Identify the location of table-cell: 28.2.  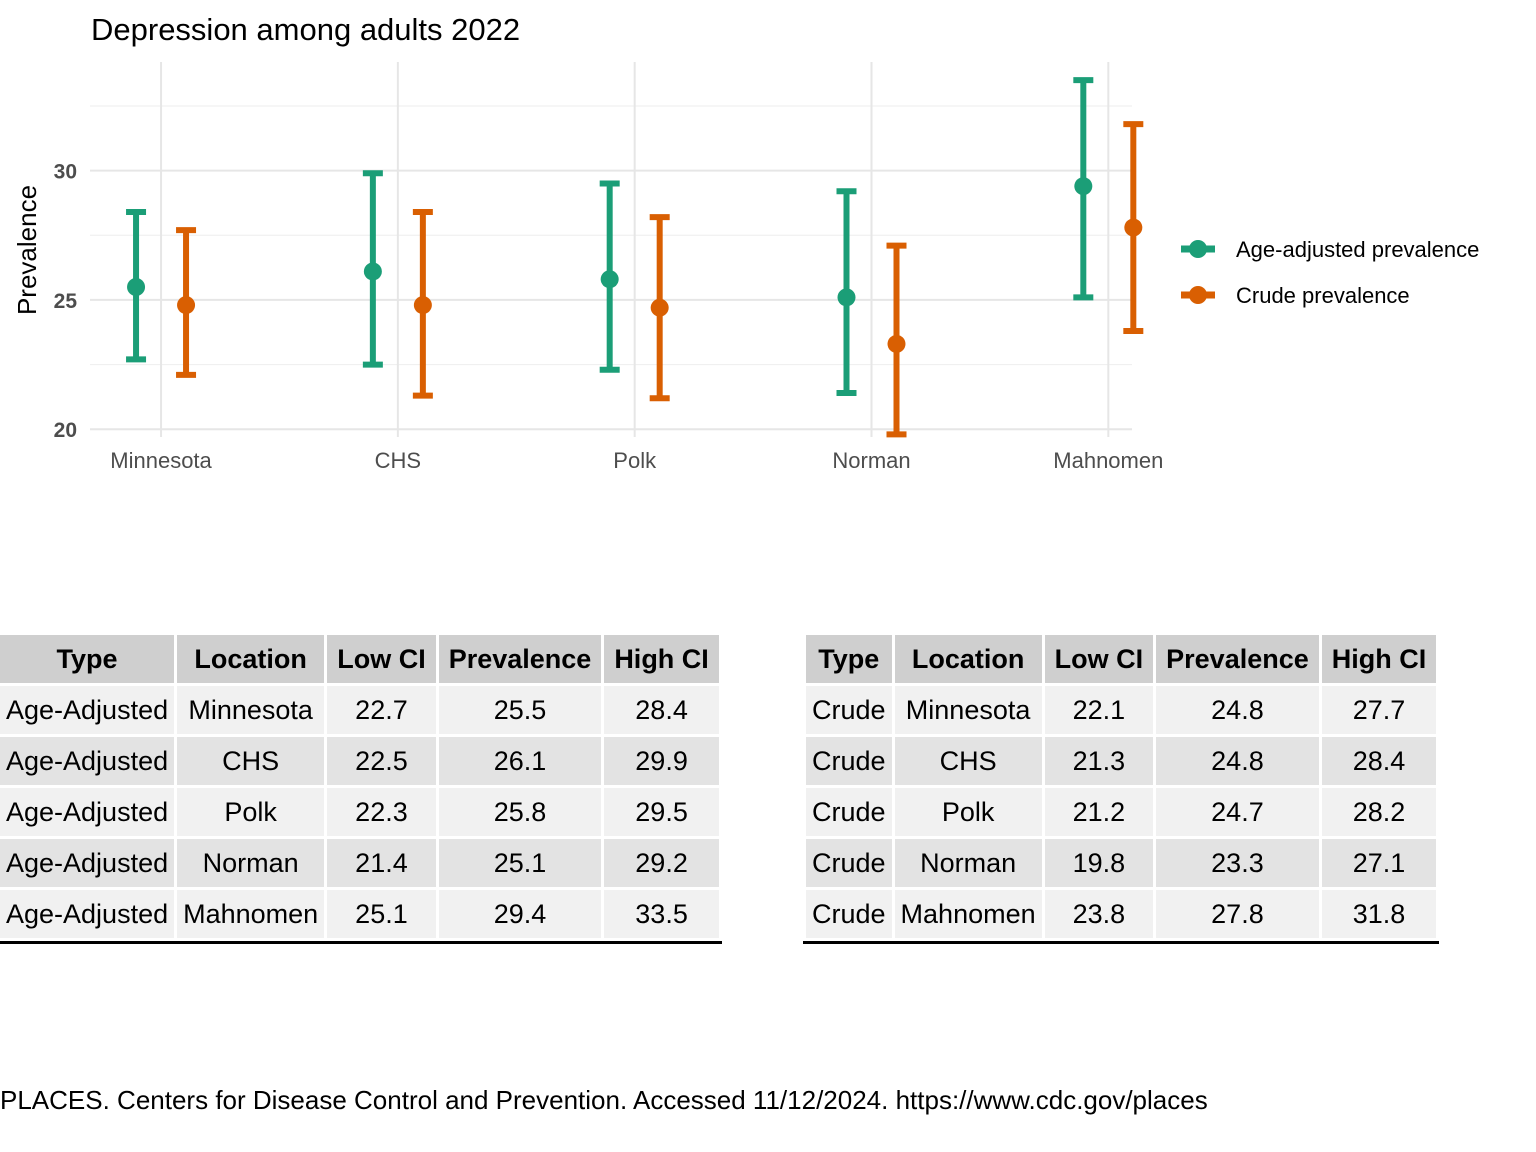
(1379, 812).